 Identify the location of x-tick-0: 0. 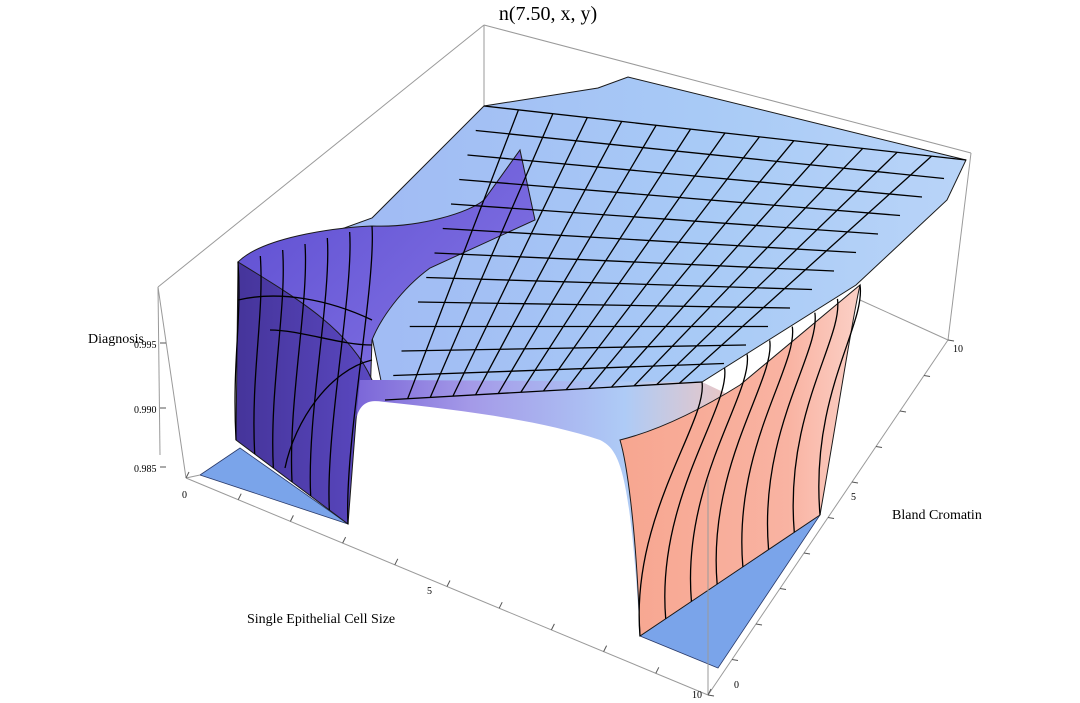
(184, 495).